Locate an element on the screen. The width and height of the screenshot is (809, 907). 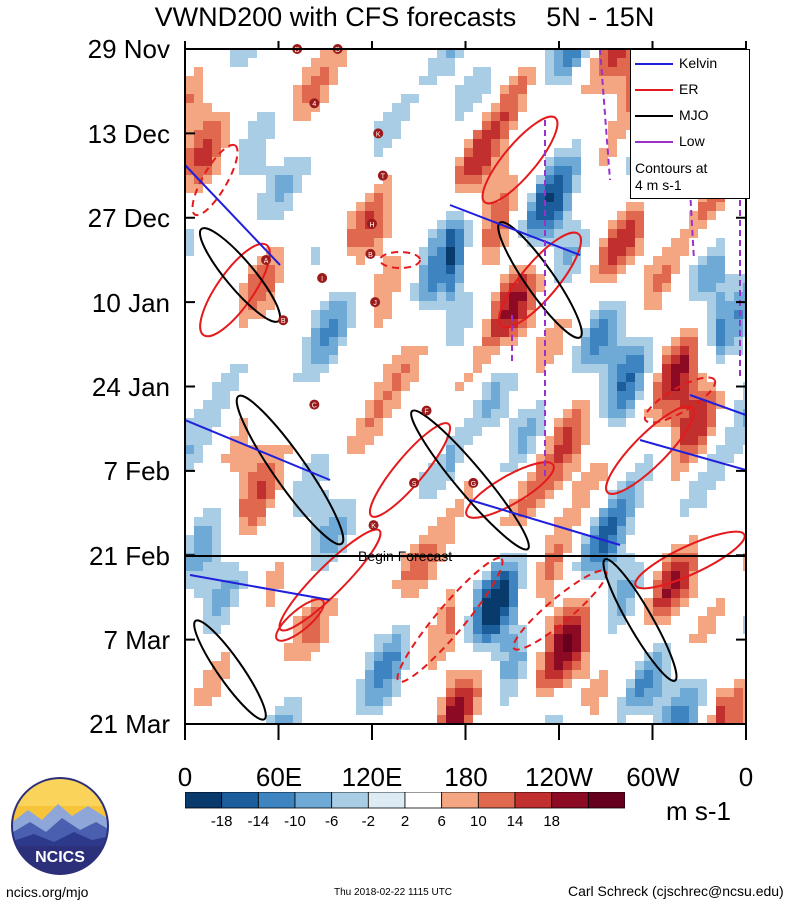
storm-marker-label: S is located at coordinates (414, 484).